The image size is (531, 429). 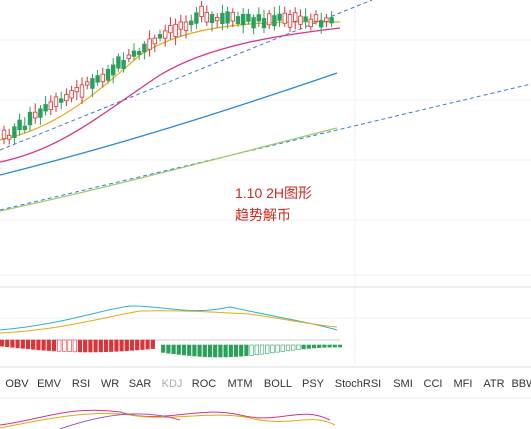 What do you see at coordinates (433, 384) in the screenshot?
I see `indicator-tab: CCI` at bounding box center [433, 384].